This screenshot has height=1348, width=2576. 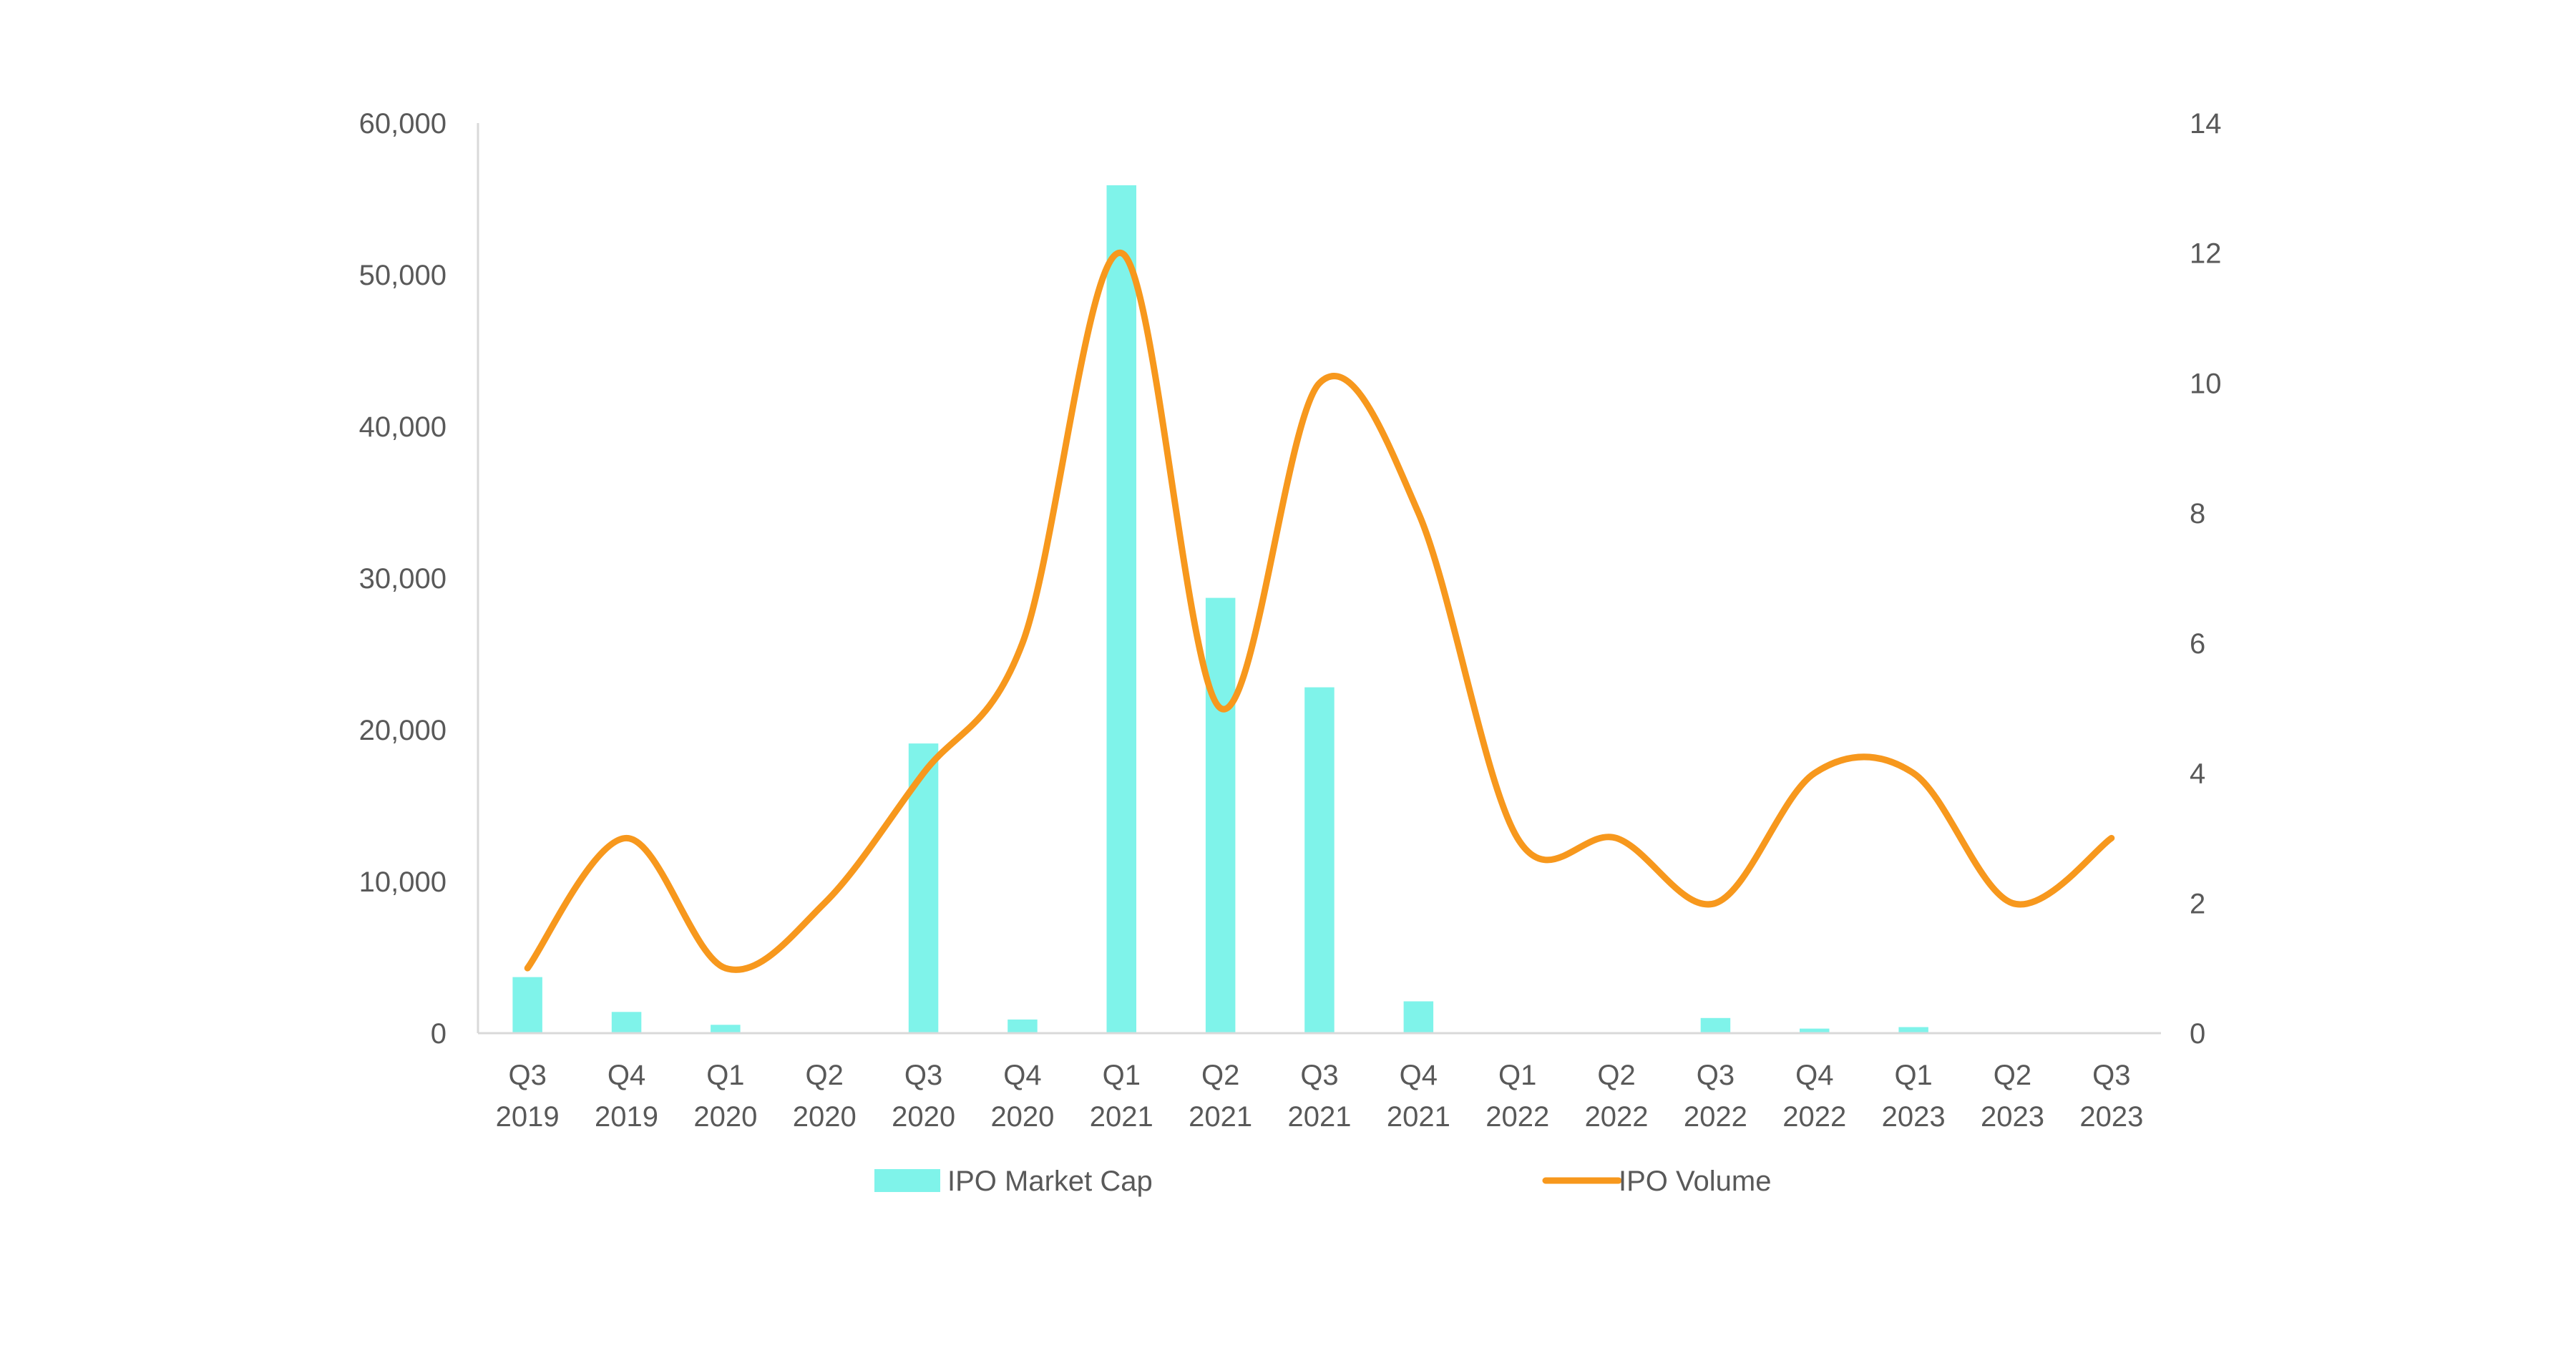 I want to click on legend-swatch-bar, so click(x=907, y=1180).